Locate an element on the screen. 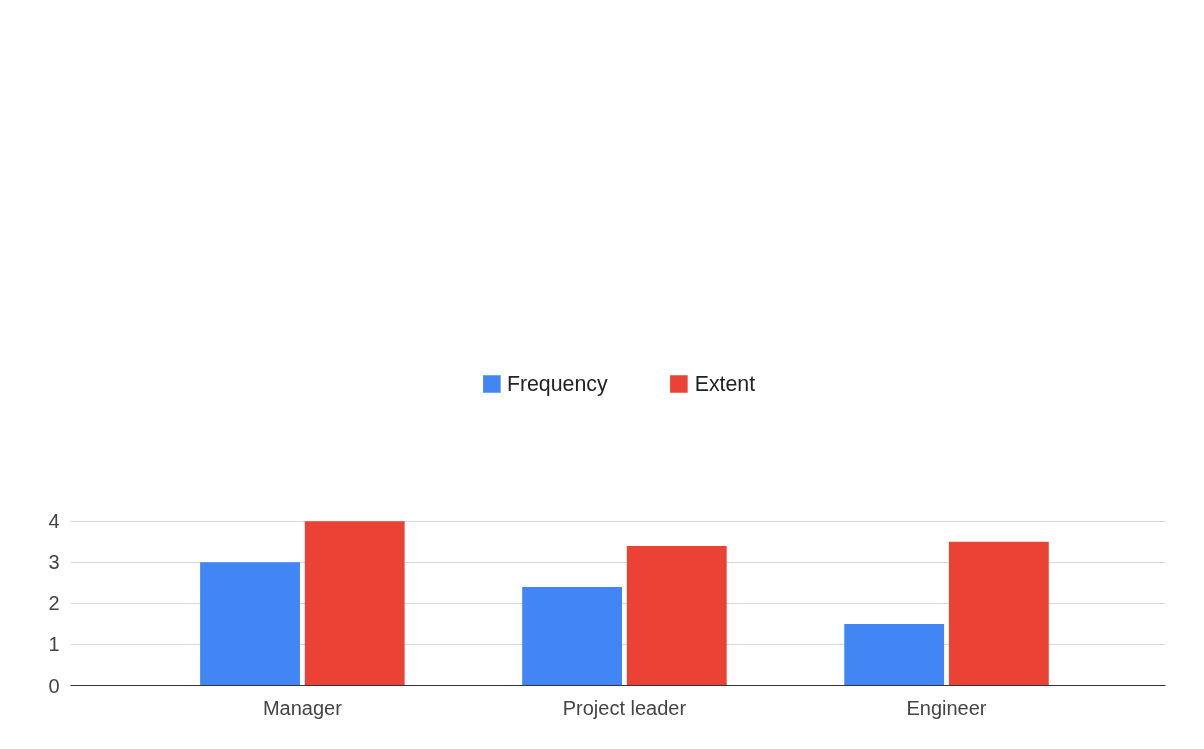 The height and width of the screenshot is (749, 1204). legend-label: Frequency is located at coordinates (557, 384).